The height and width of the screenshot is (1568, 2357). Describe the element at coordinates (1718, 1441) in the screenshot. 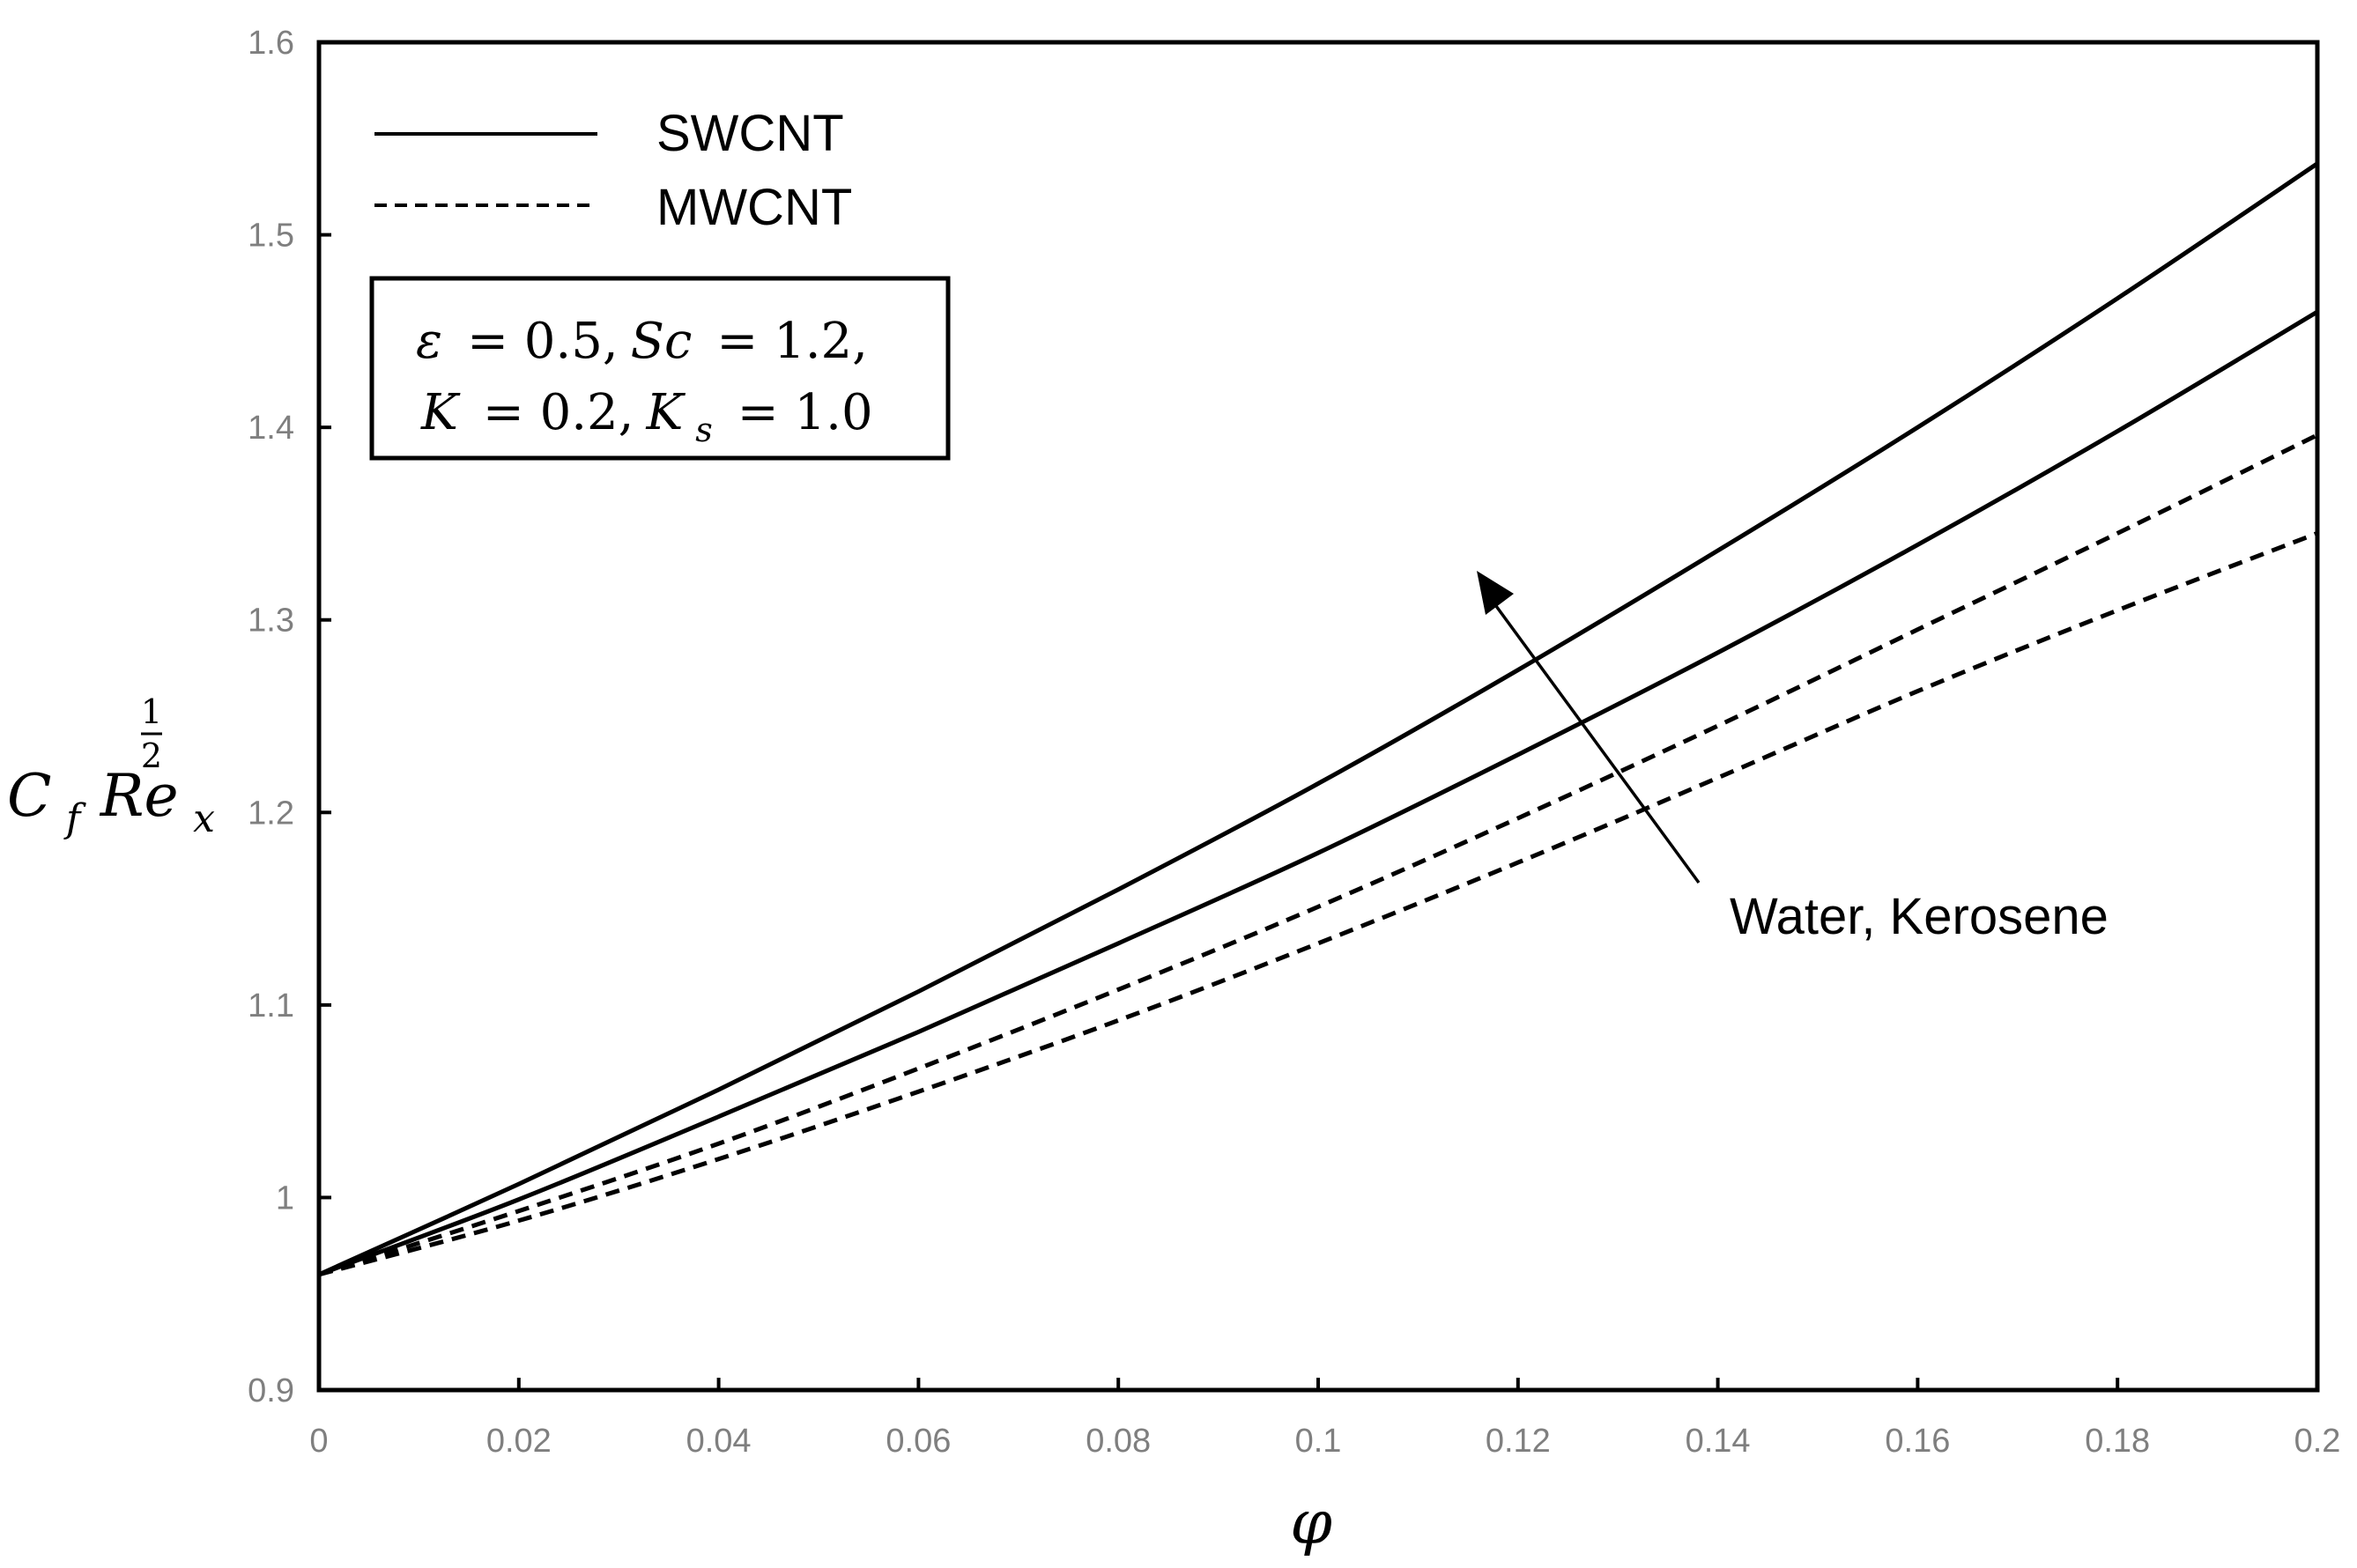

I see `x-tick-label: 0.14` at that location.